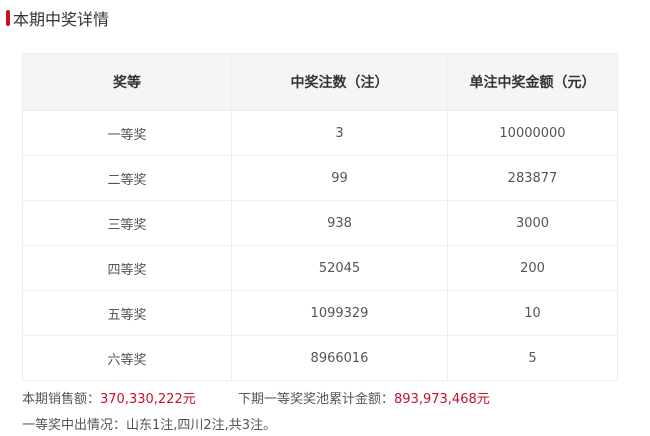 This screenshot has width=650, height=436. What do you see at coordinates (127, 82) in the screenshot?
I see `header-level: 奖等` at bounding box center [127, 82].